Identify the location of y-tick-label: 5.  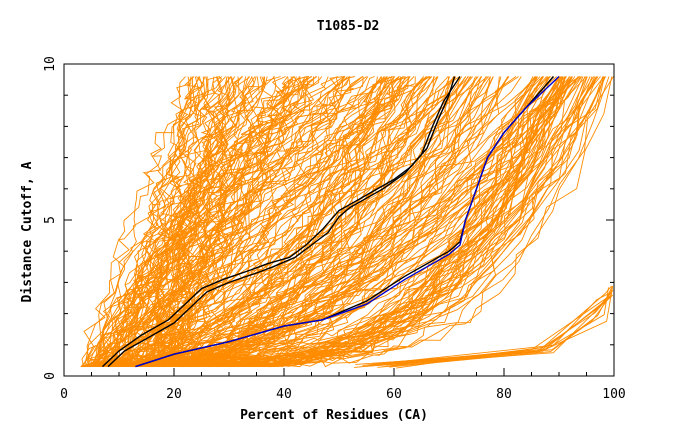
(50, 220).